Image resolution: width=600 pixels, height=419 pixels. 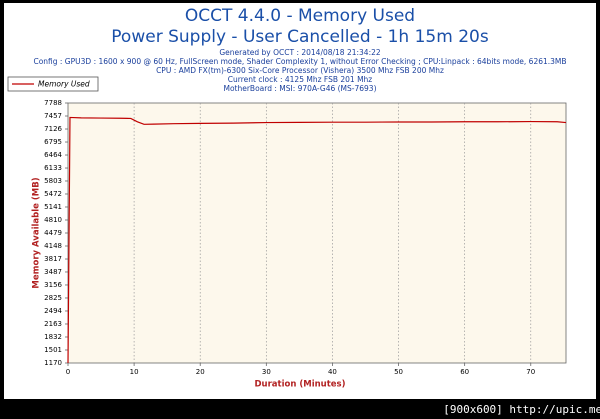 I want to click on y-tick-label: 4810, so click(x=53, y=220).